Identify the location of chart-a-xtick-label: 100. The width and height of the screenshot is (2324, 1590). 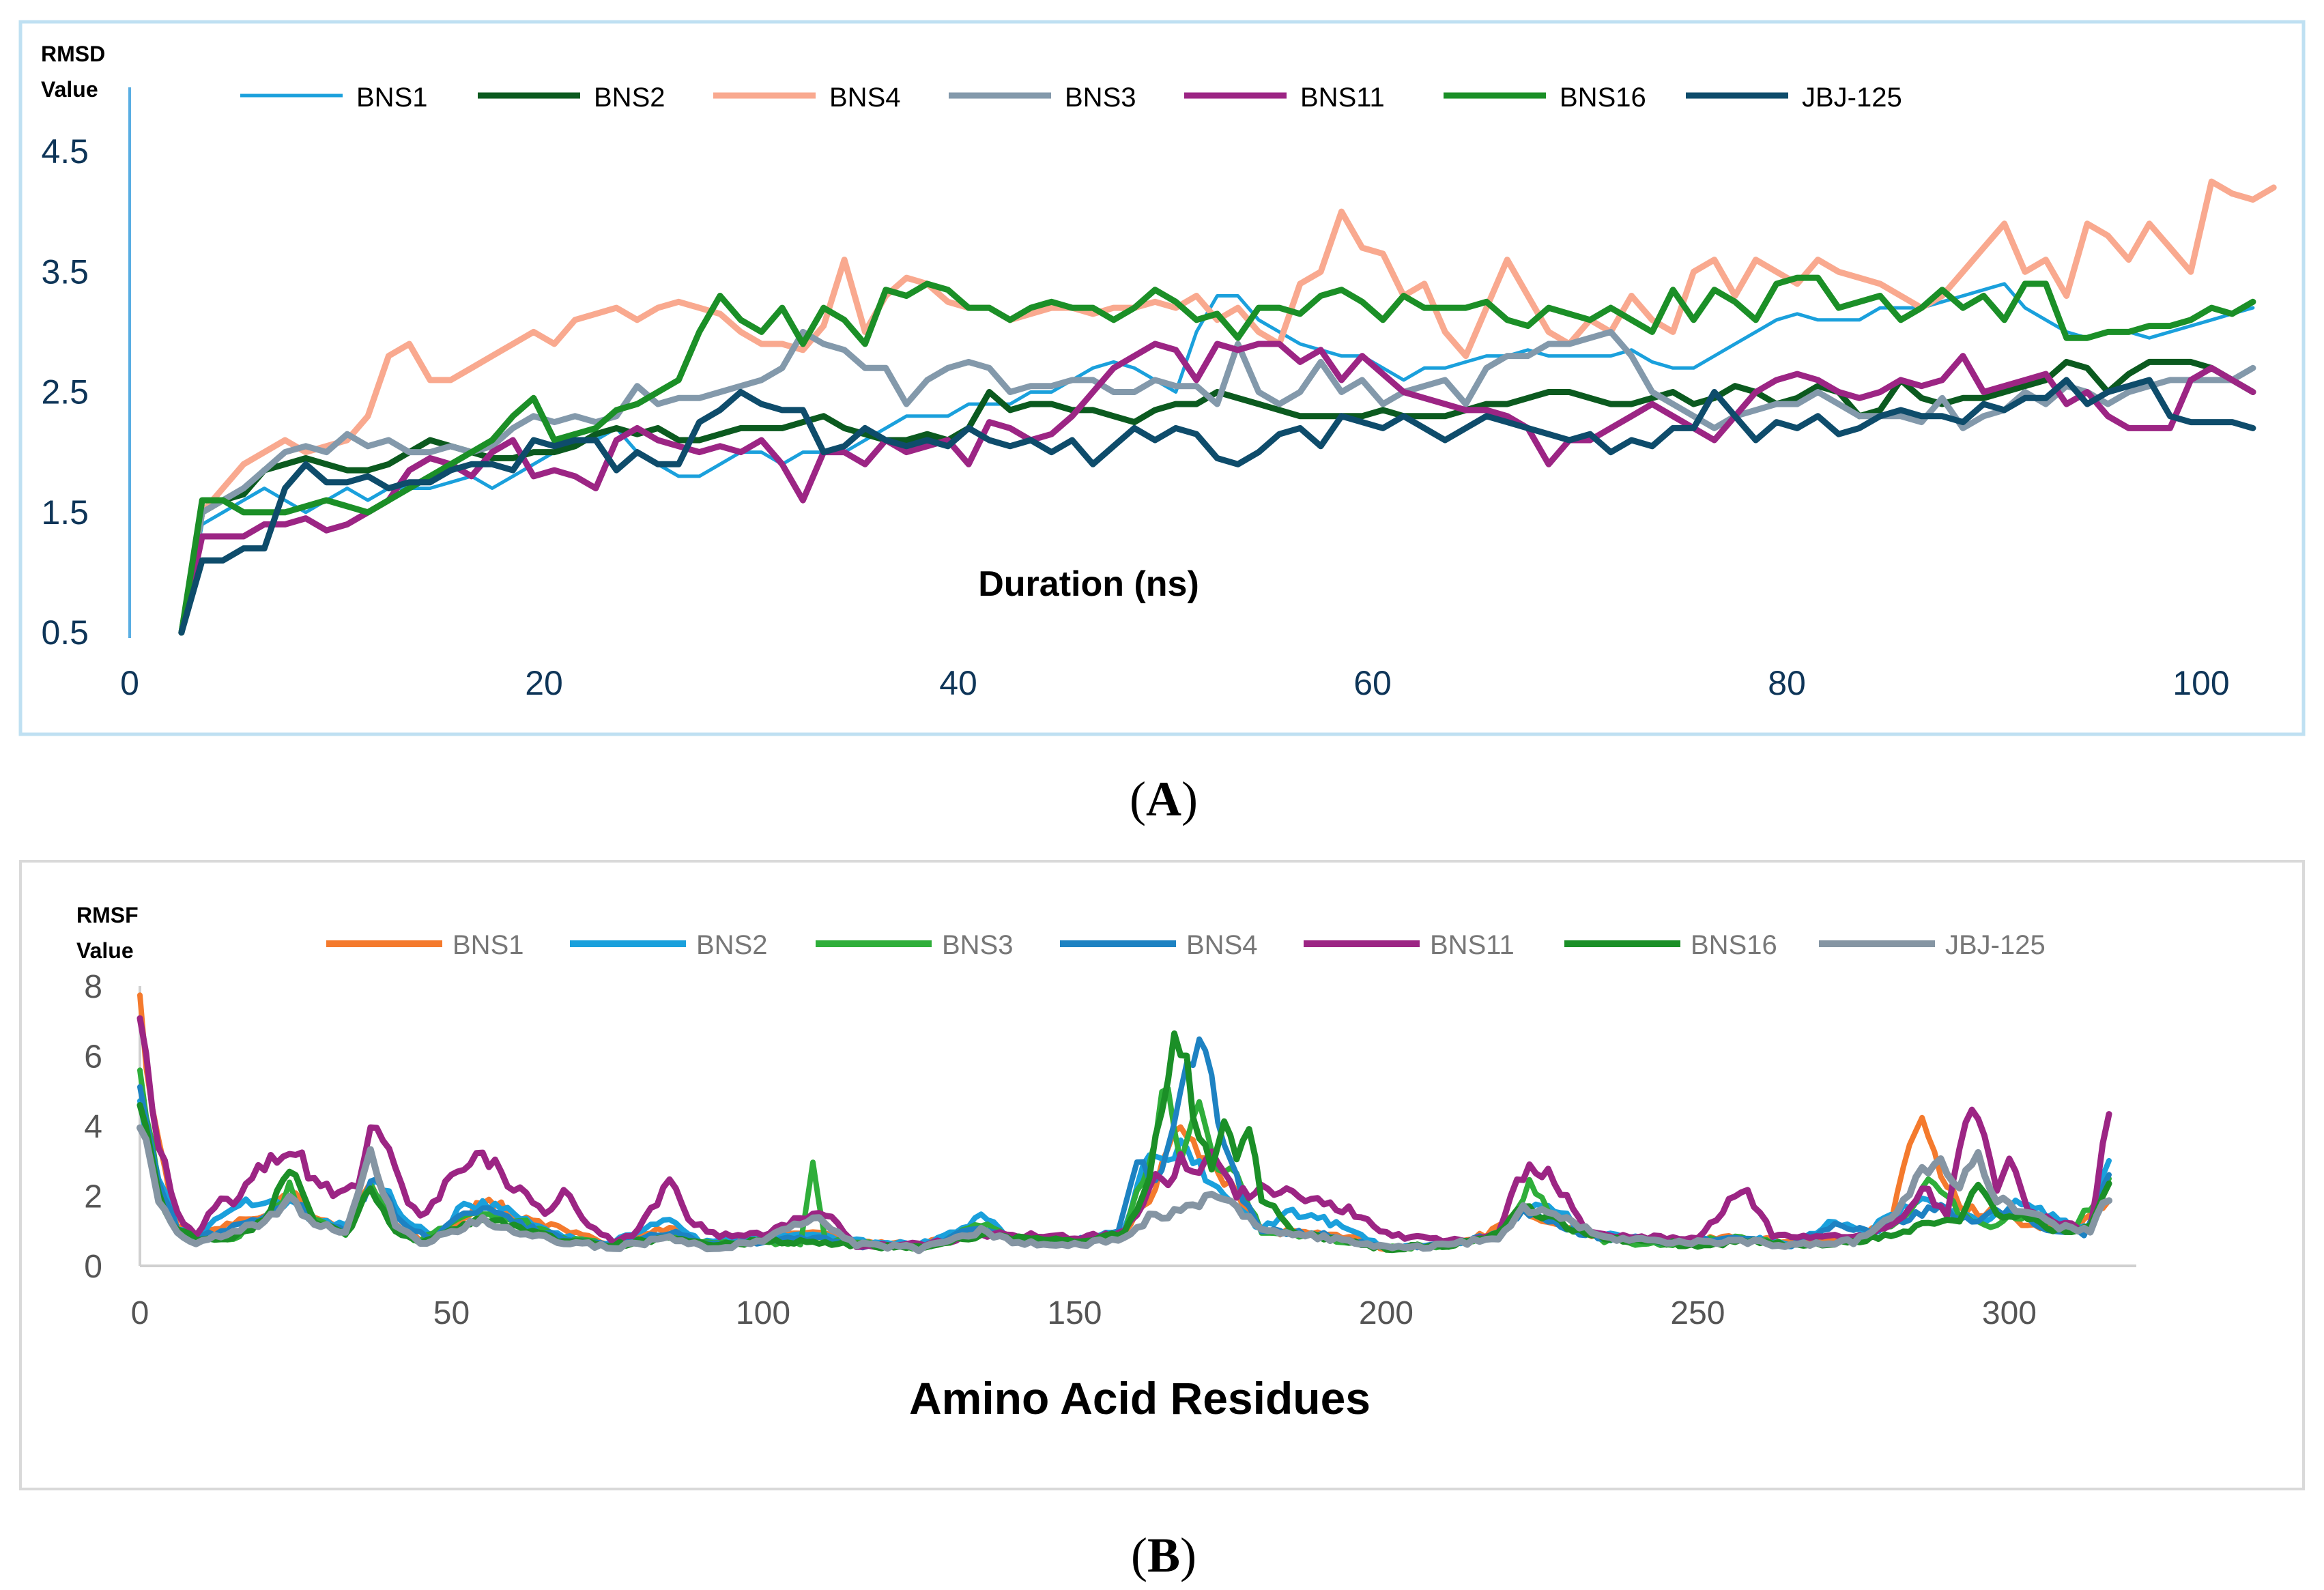
(2200, 683).